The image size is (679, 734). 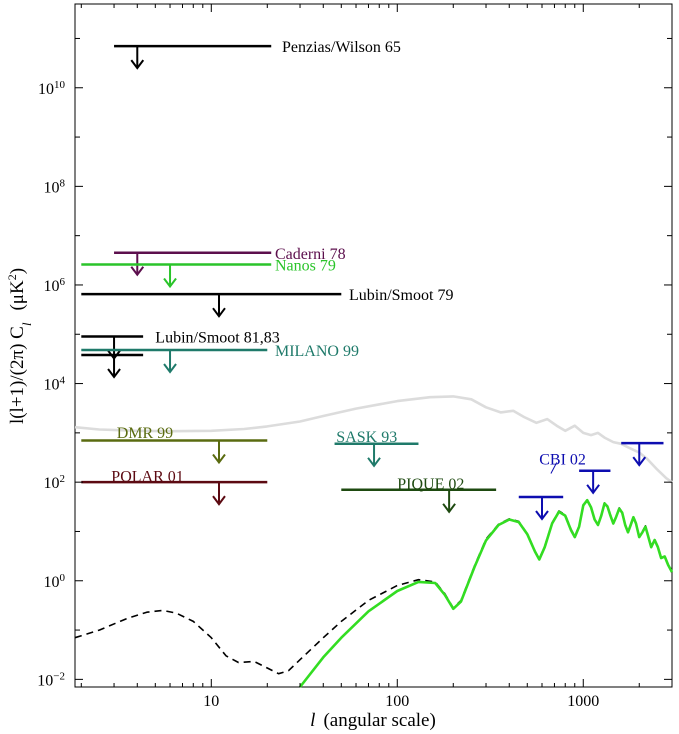 I want to click on limit-label-milano-99: MILANO 99, so click(x=317, y=351).